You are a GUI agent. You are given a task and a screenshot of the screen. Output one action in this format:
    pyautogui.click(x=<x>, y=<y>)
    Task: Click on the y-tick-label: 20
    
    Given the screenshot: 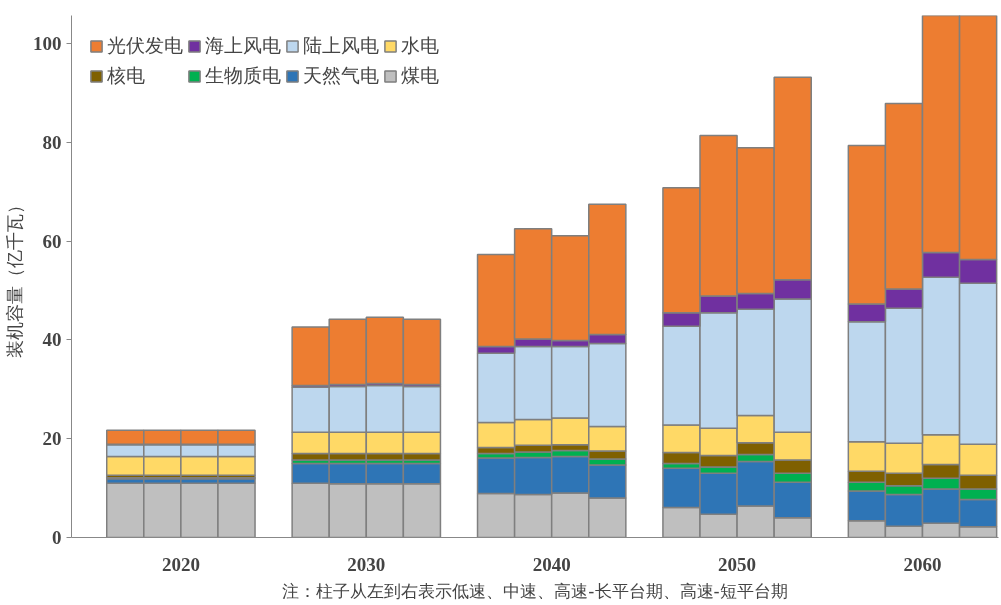 What is the action you would take?
    pyautogui.click(x=52, y=439)
    